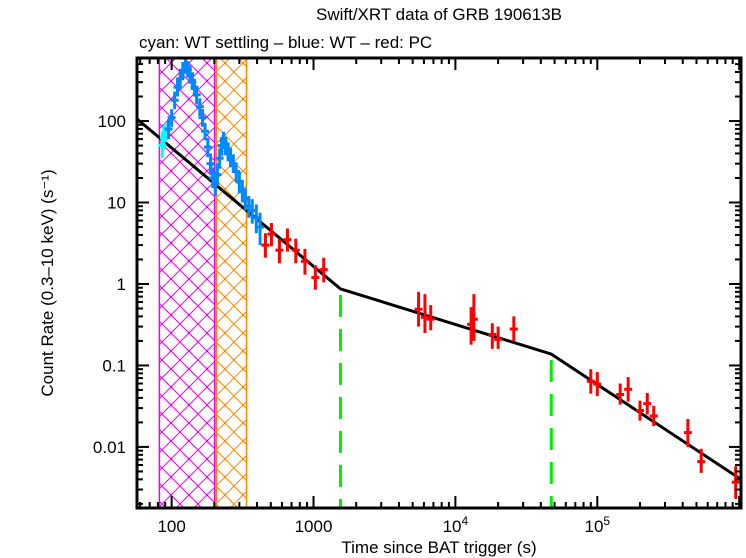 This screenshot has width=746, height=558. What do you see at coordinates (47, 282) in the screenshot?
I see `y-axis-label: Count Rate (0.3–10 keV) (s⁻¹)` at bounding box center [47, 282].